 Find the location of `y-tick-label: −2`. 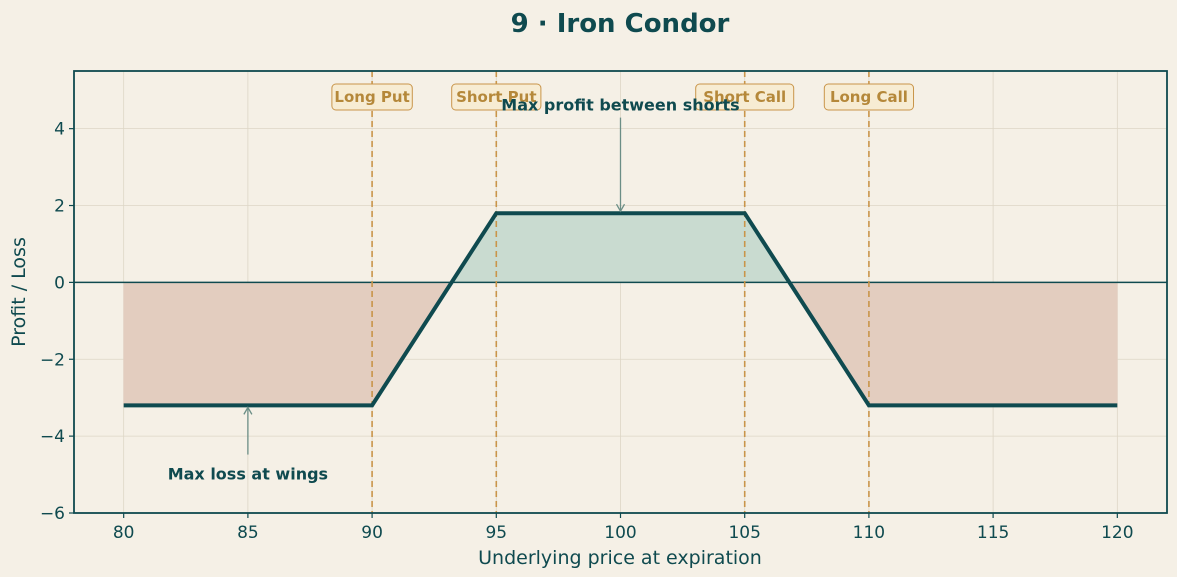

y-tick-label: −2 is located at coordinates (52, 360).